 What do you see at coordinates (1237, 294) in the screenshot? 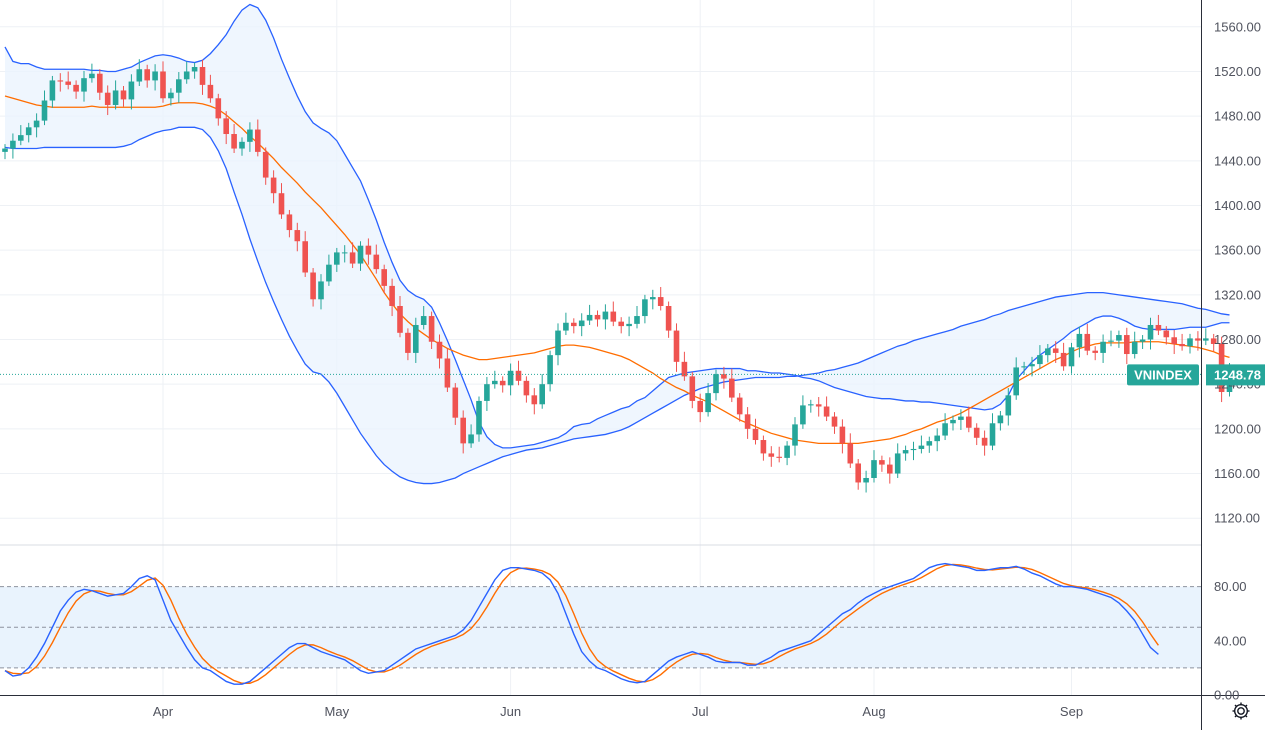
I see `price-tick-label: 1320.00` at bounding box center [1237, 294].